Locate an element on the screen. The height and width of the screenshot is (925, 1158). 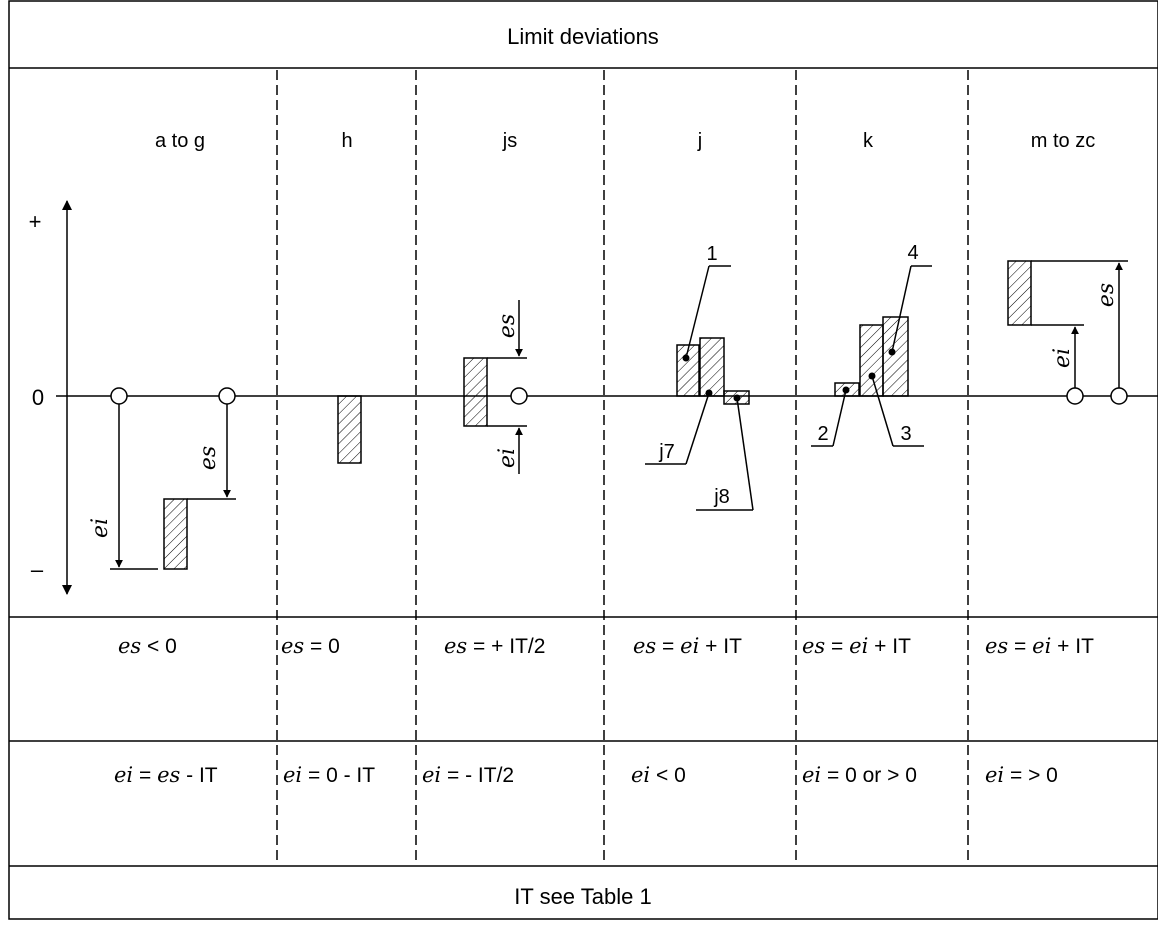
column-header-a-to-g: a to g is located at coordinates (180, 141).